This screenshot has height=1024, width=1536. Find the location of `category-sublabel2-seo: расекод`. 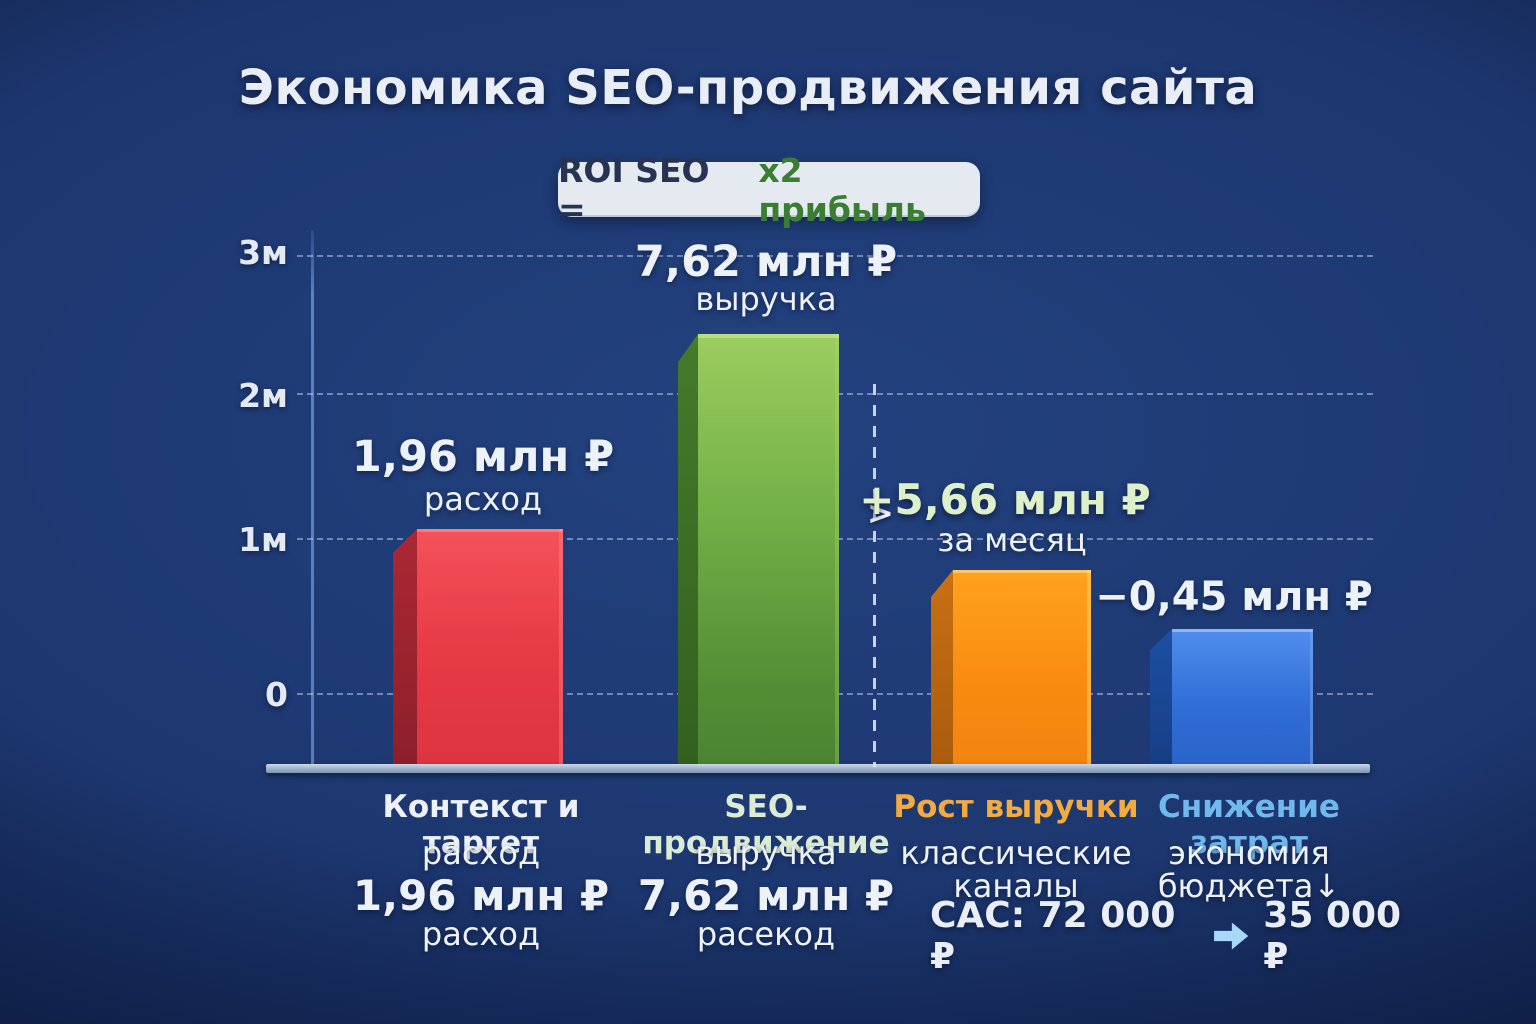

category-sublabel2-seo: расекод is located at coordinates (766, 934).